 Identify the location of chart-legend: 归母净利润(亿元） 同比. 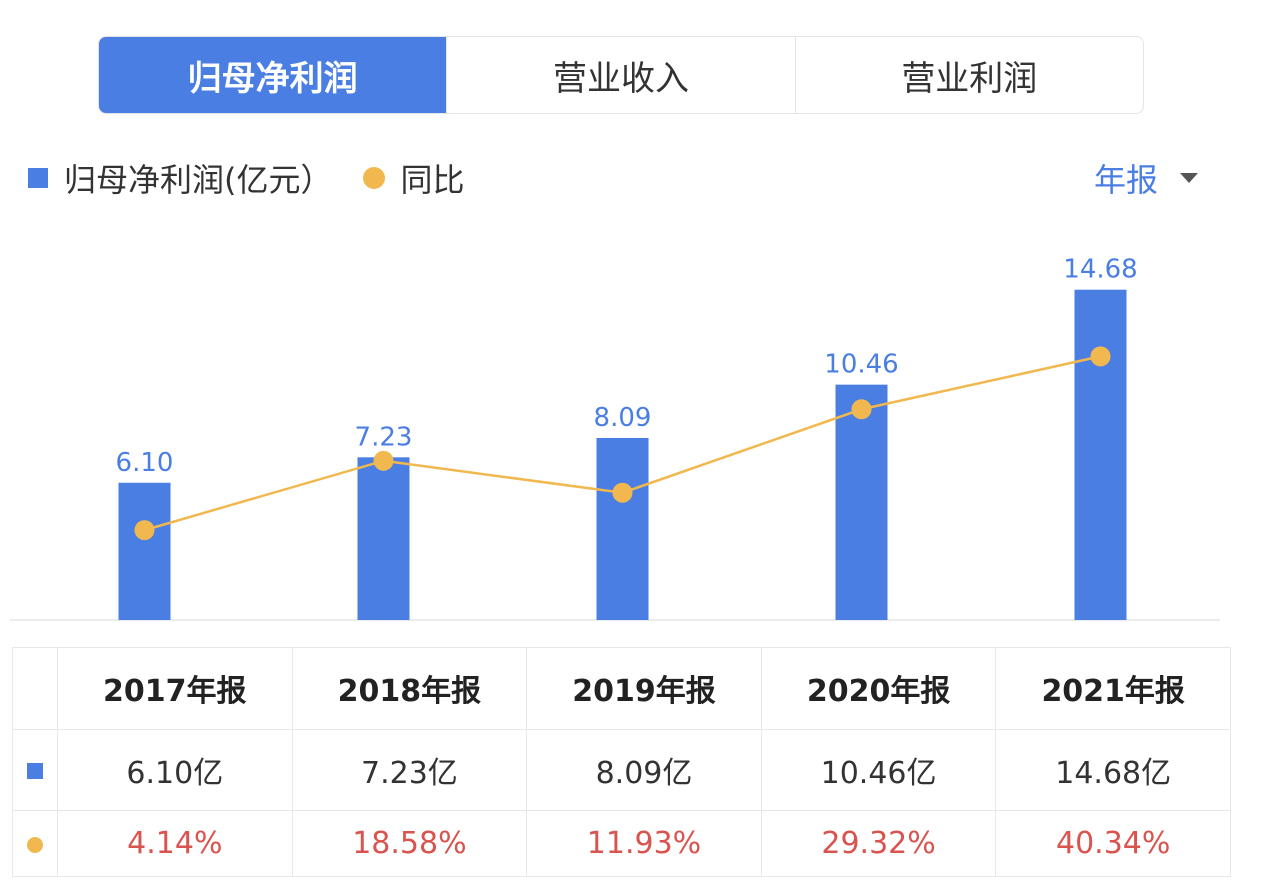
(246, 178).